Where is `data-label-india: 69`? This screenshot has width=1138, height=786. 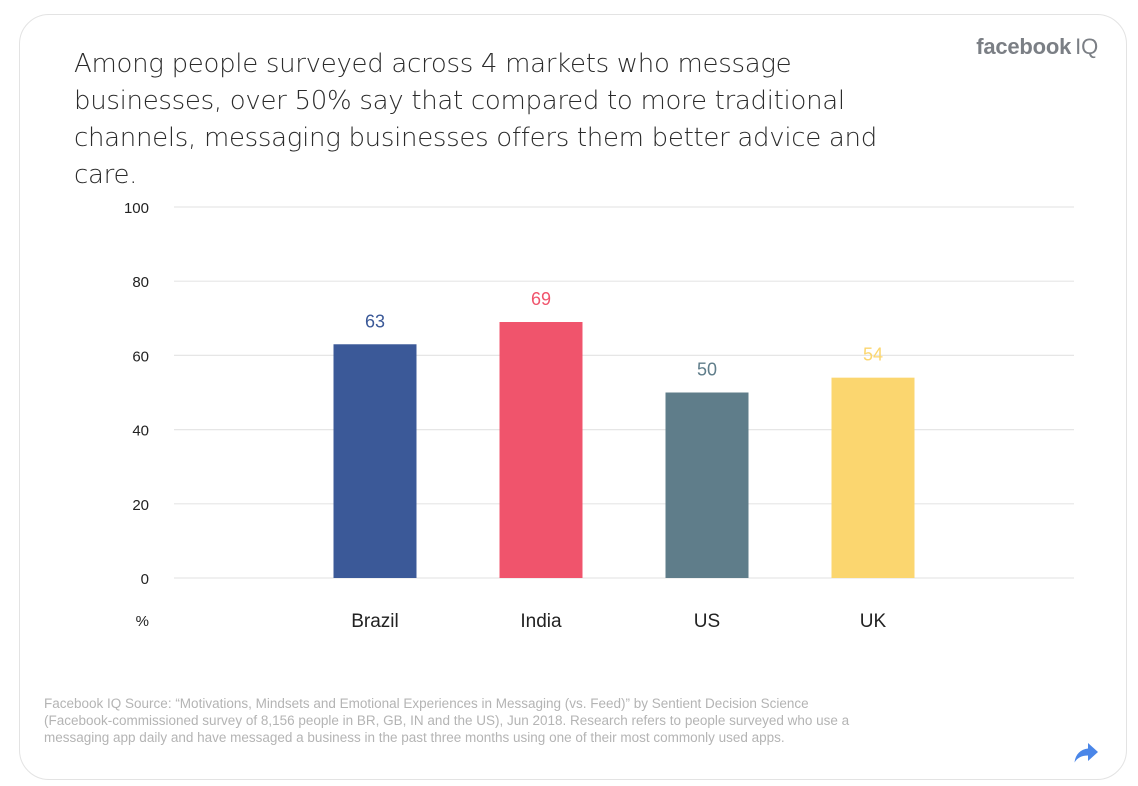
data-label-india: 69 is located at coordinates (541, 299).